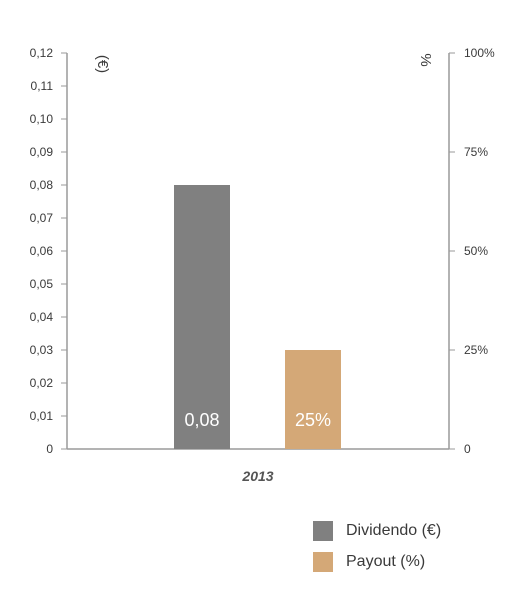  Describe the element at coordinates (49, 449) in the screenshot. I see `left-tick-label: 0` at that location.